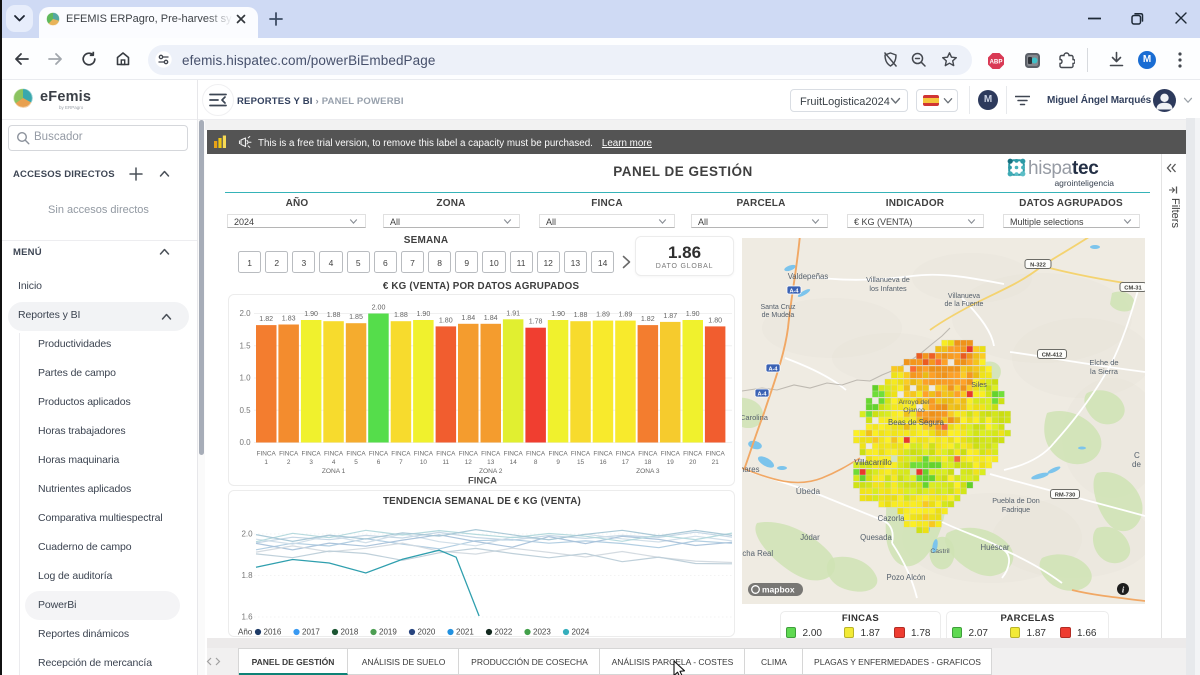  I want to click on svg-text: los Infantes, so click(888, 288).